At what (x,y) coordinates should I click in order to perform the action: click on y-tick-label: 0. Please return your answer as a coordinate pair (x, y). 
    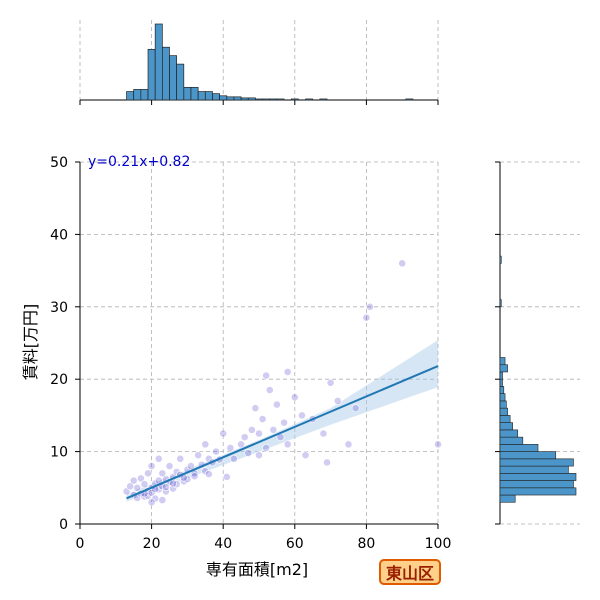
    Looking at the image, I should click on (63, 525).